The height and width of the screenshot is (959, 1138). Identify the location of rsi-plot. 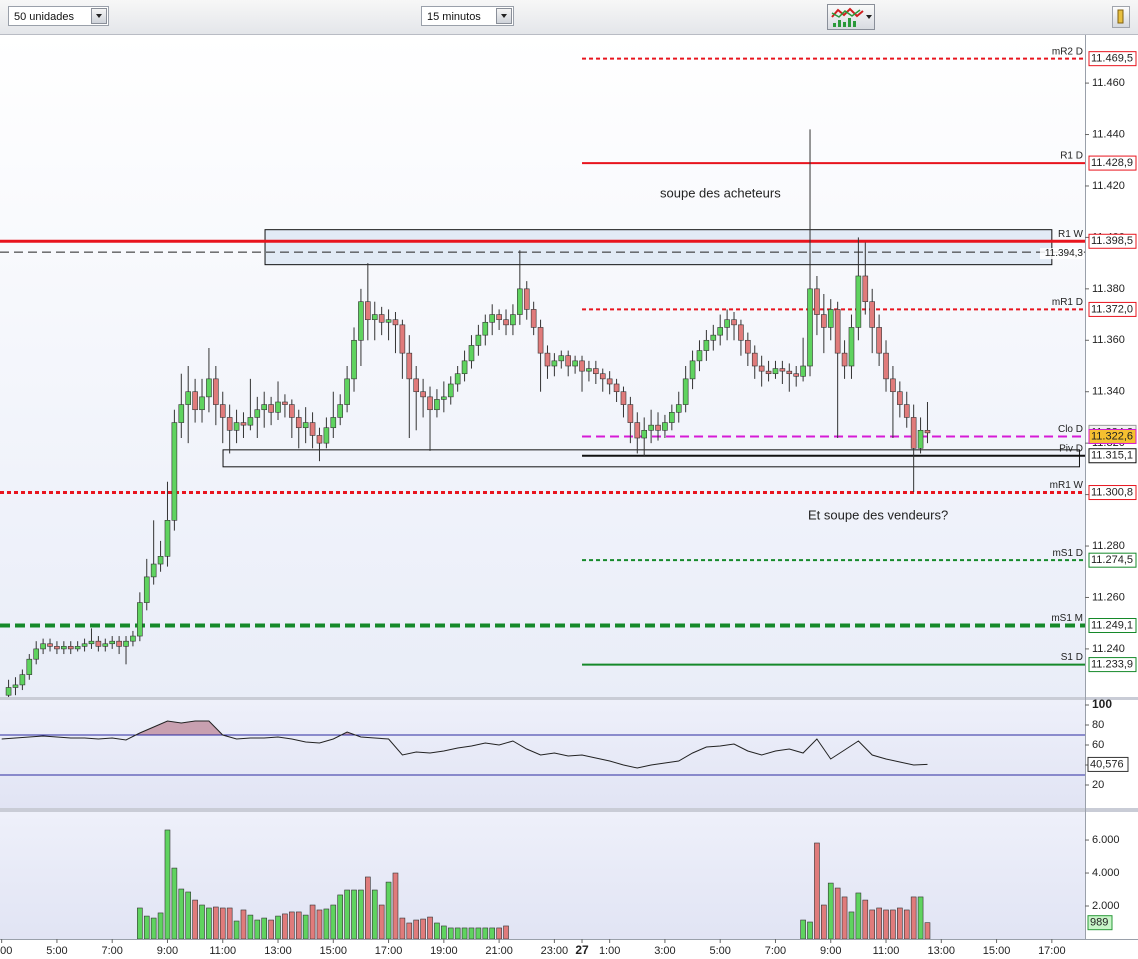
(542, 748).